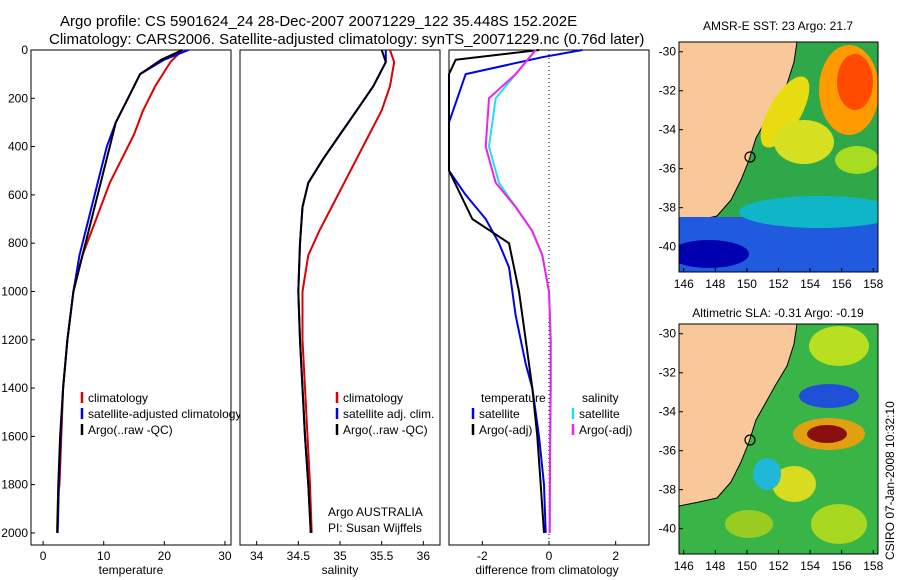 This screenshot has height=580, width=900. What do you see at coordinates (388, 414) in the screenshot?
I see `salinity-legend-label-1: satellite adj. clim.` at bounding box center [388, 414].